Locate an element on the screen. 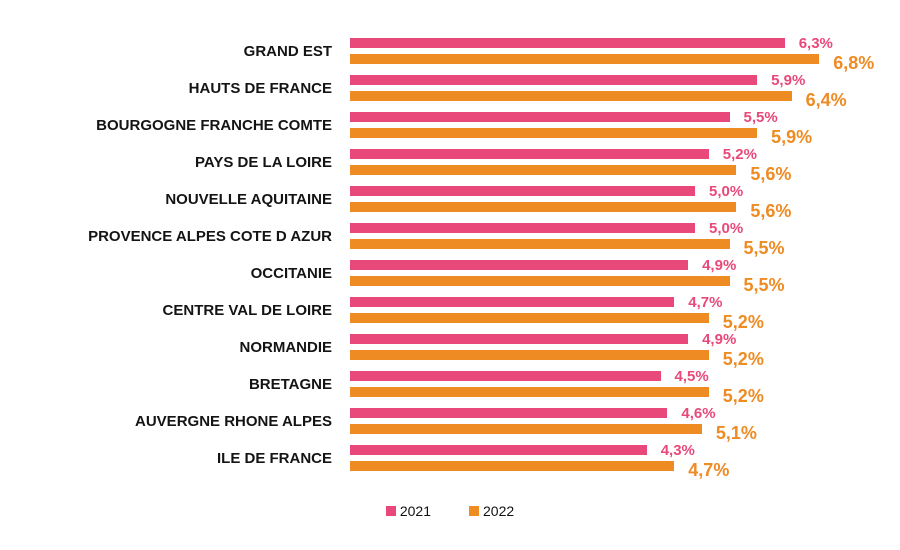 The height and width of the screenshot is (550, 900). bar-value-label-2022: 5,1% is located at coordinates (736, 433).